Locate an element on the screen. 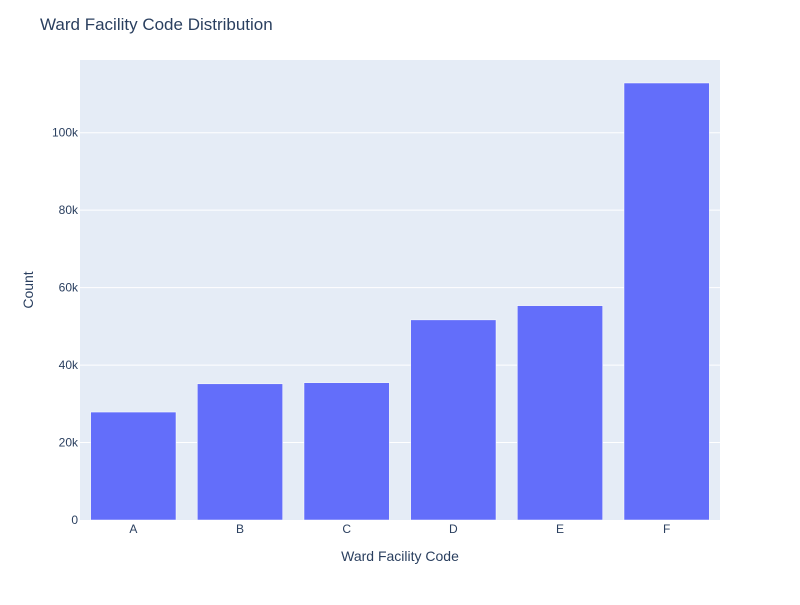  y-tick-label: 20k is located at coordinates (69, 443).